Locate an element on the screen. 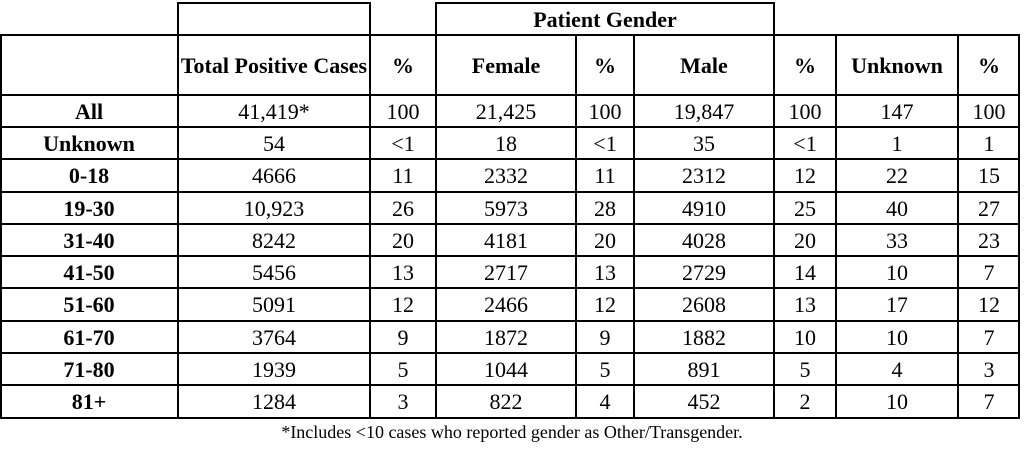 This screenshot has height=453, width=1024. row-label: Unknown is located at coordinates (89, 143).